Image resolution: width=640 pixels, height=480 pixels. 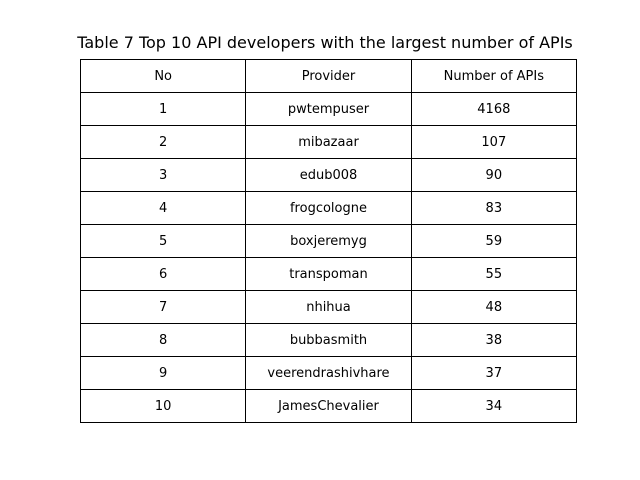 I want to click on table-row: 3 edub008 90, so click(x=328, y=175).